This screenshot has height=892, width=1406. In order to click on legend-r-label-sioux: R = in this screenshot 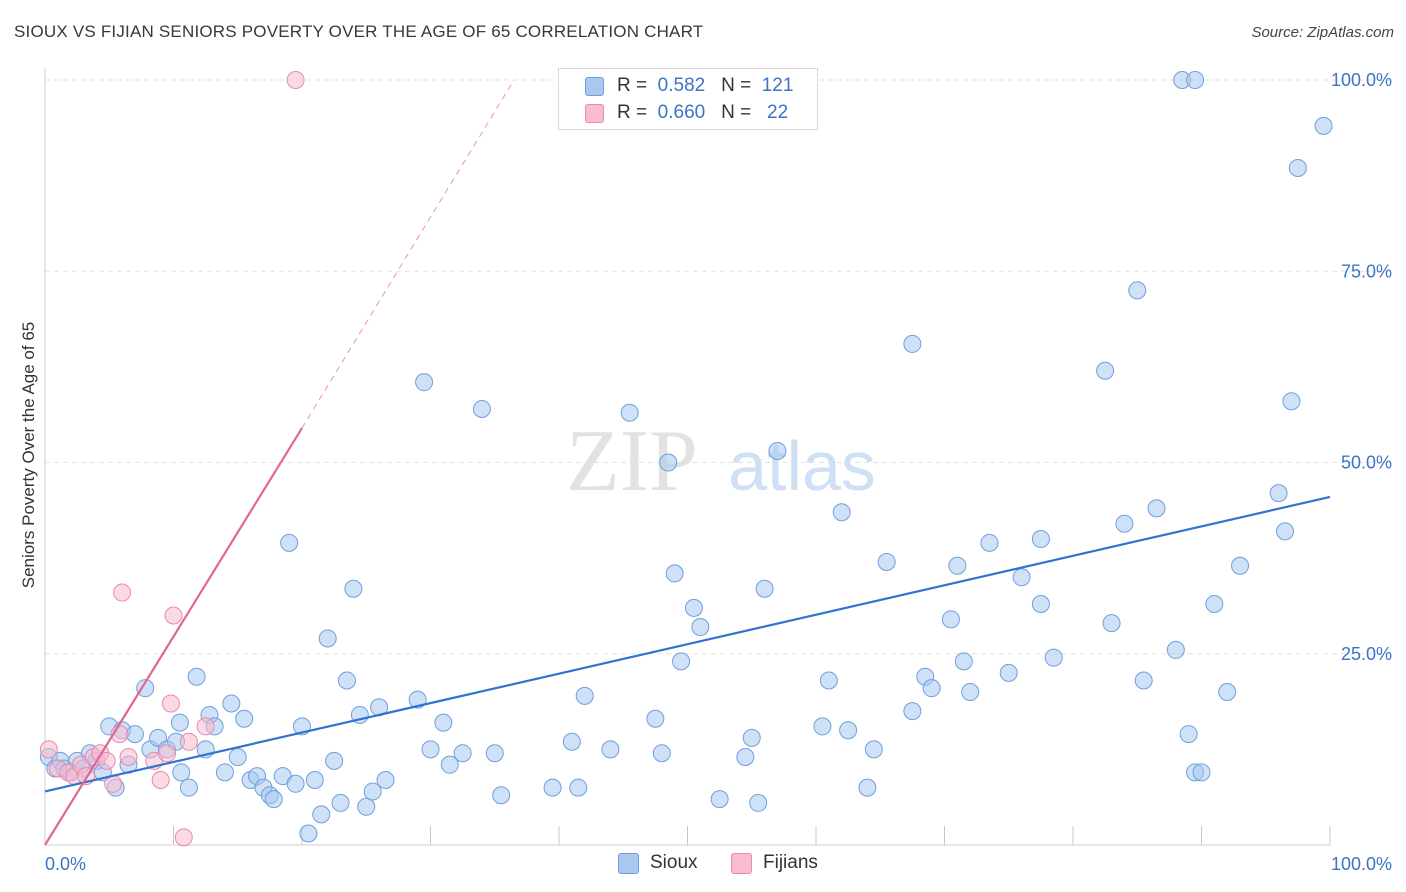, I will do `click(632, 85)`.